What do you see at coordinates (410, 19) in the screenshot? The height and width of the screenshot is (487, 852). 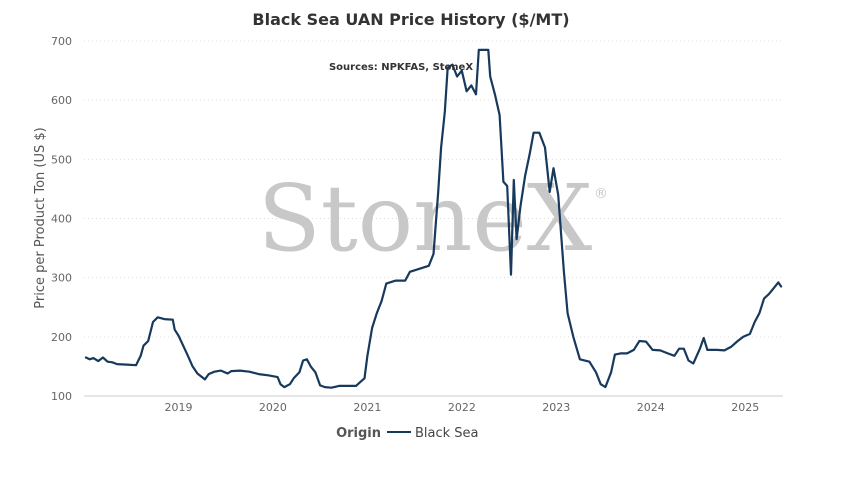 I see `chart-title: Black Sea UAN Price History ($/MT)` at bounding box center [410, 19].